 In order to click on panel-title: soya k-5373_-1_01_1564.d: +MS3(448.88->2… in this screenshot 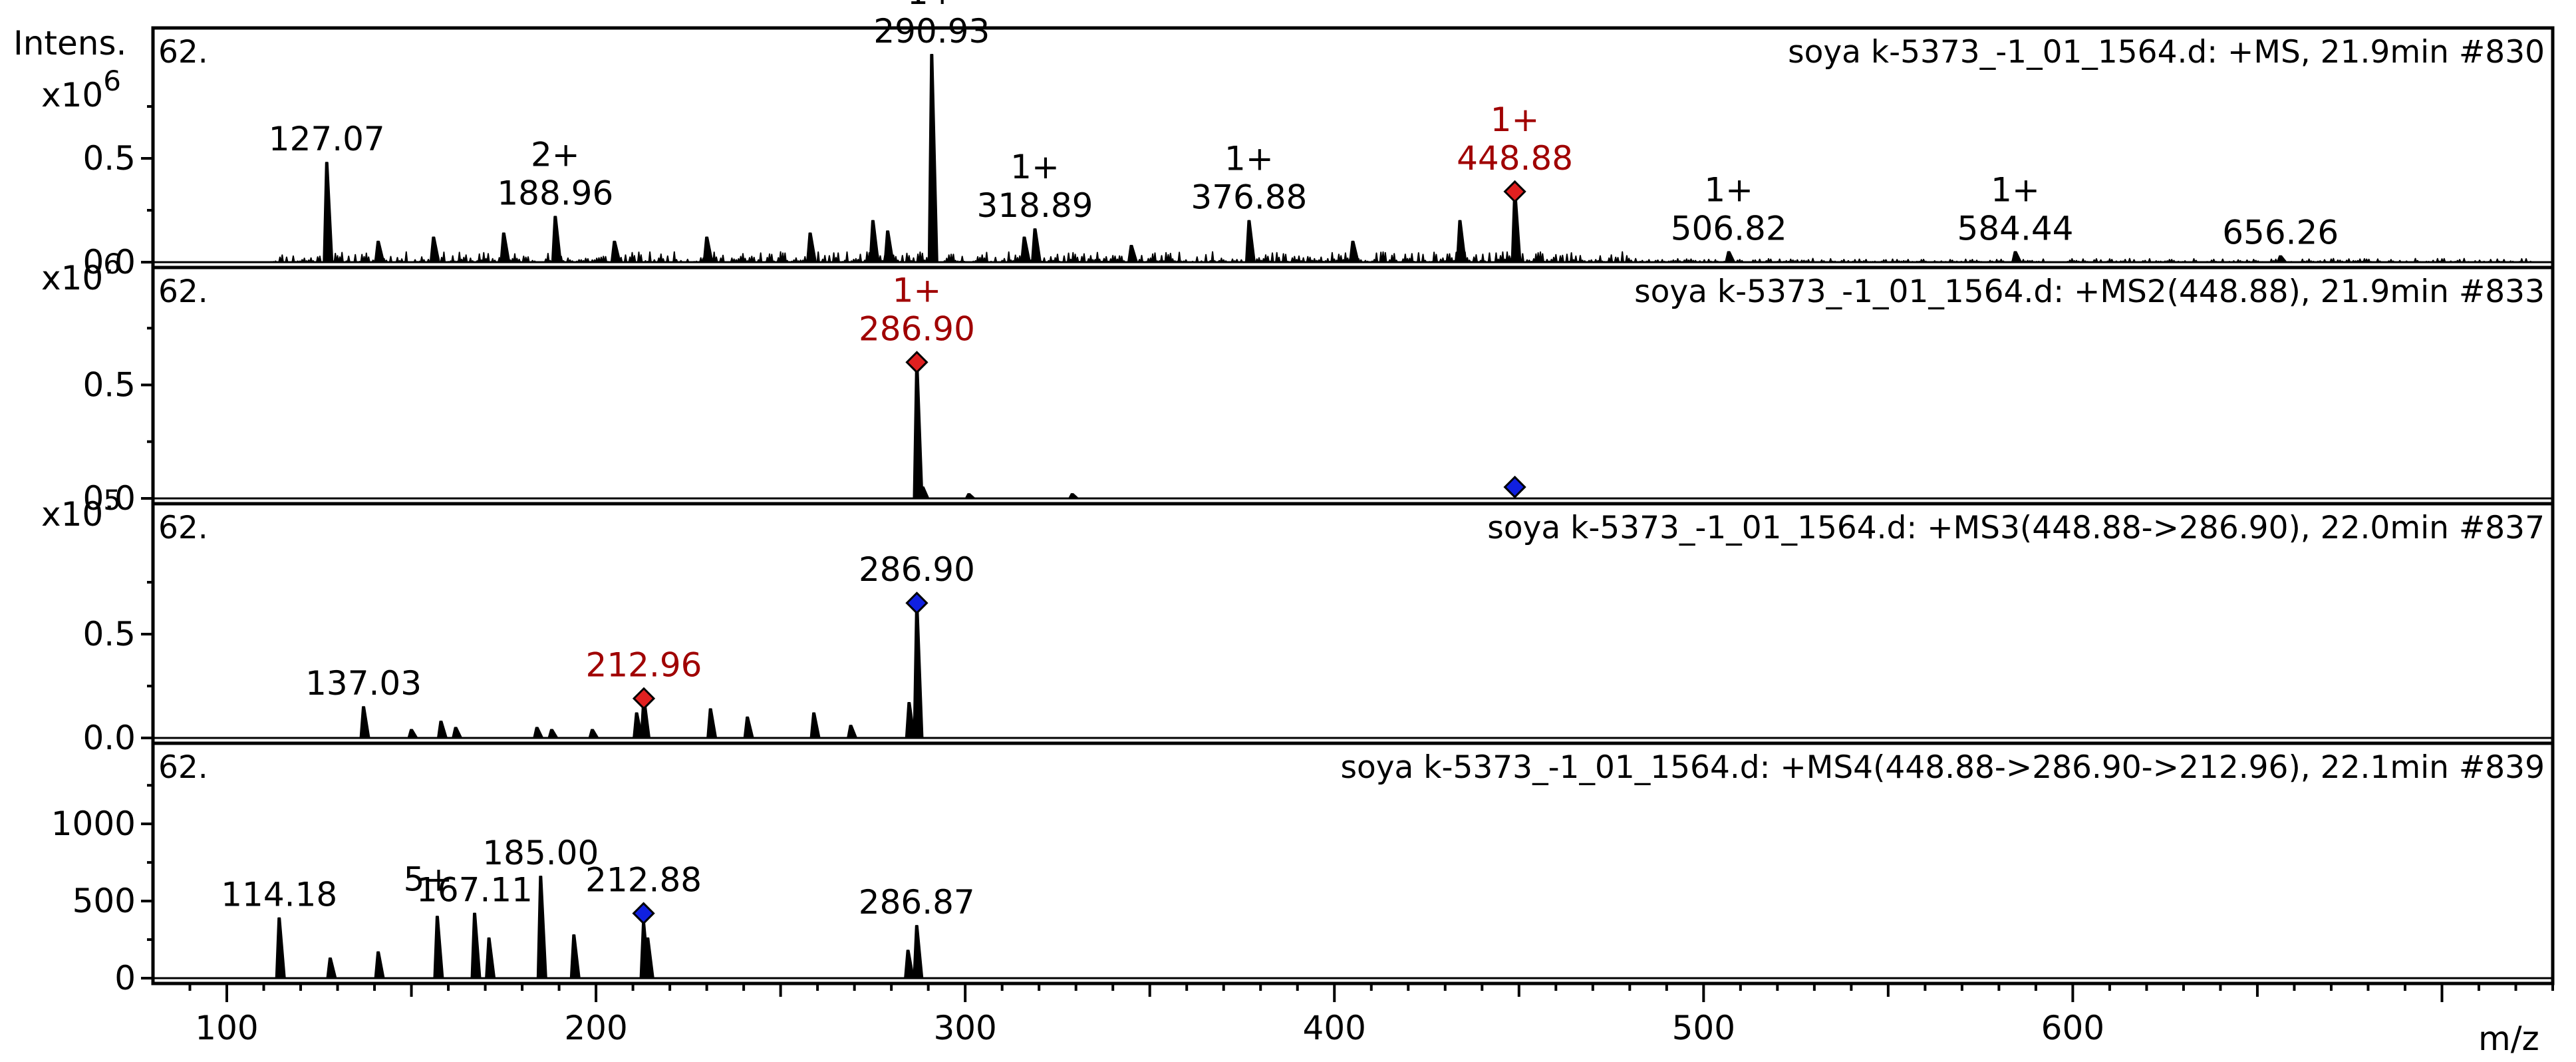, I will do `click(2016, 528)`.